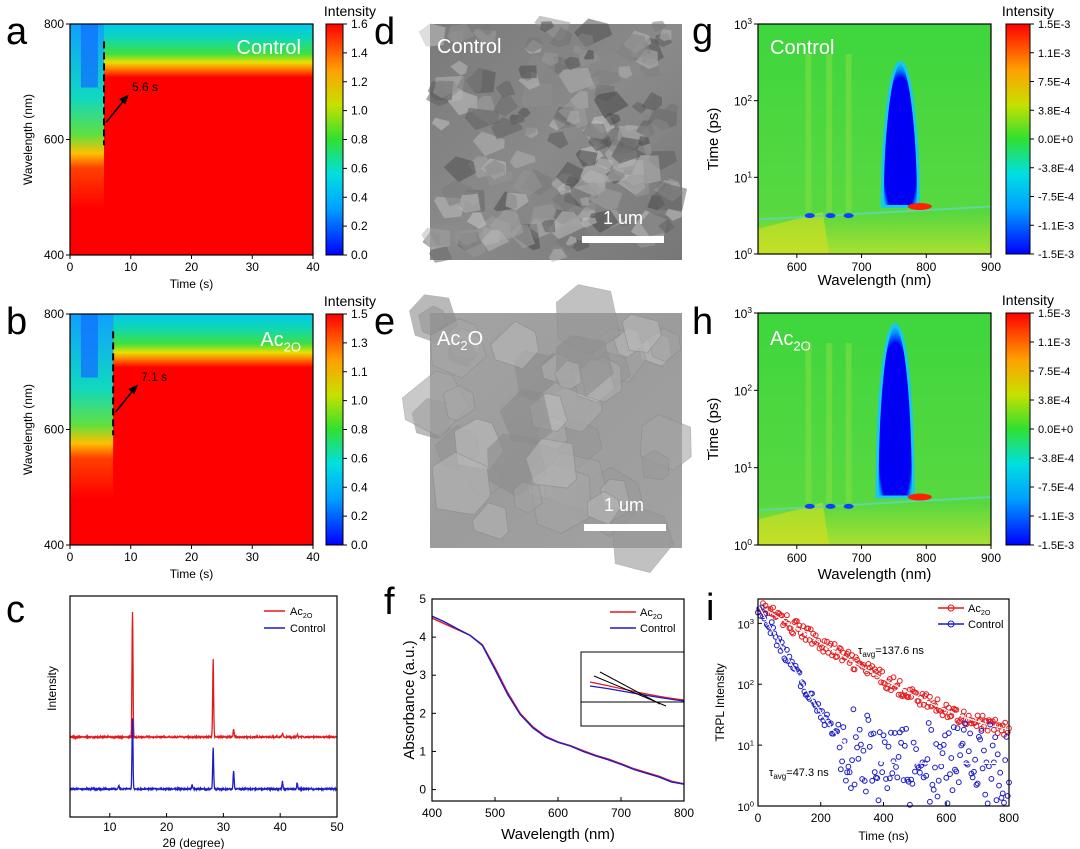  Describe the element at coordinates (743, 101) in the screenshot. I see `y-tick-label: 10²` at that location.